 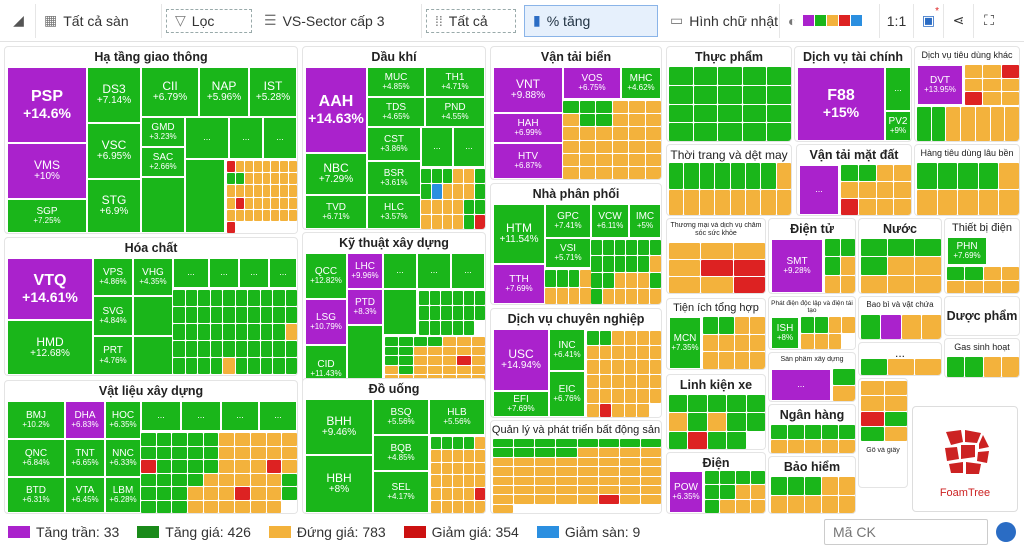 I want to click on sector-level-select: ☰ VS-Sector cấp 3, so click(x=339, y=20).